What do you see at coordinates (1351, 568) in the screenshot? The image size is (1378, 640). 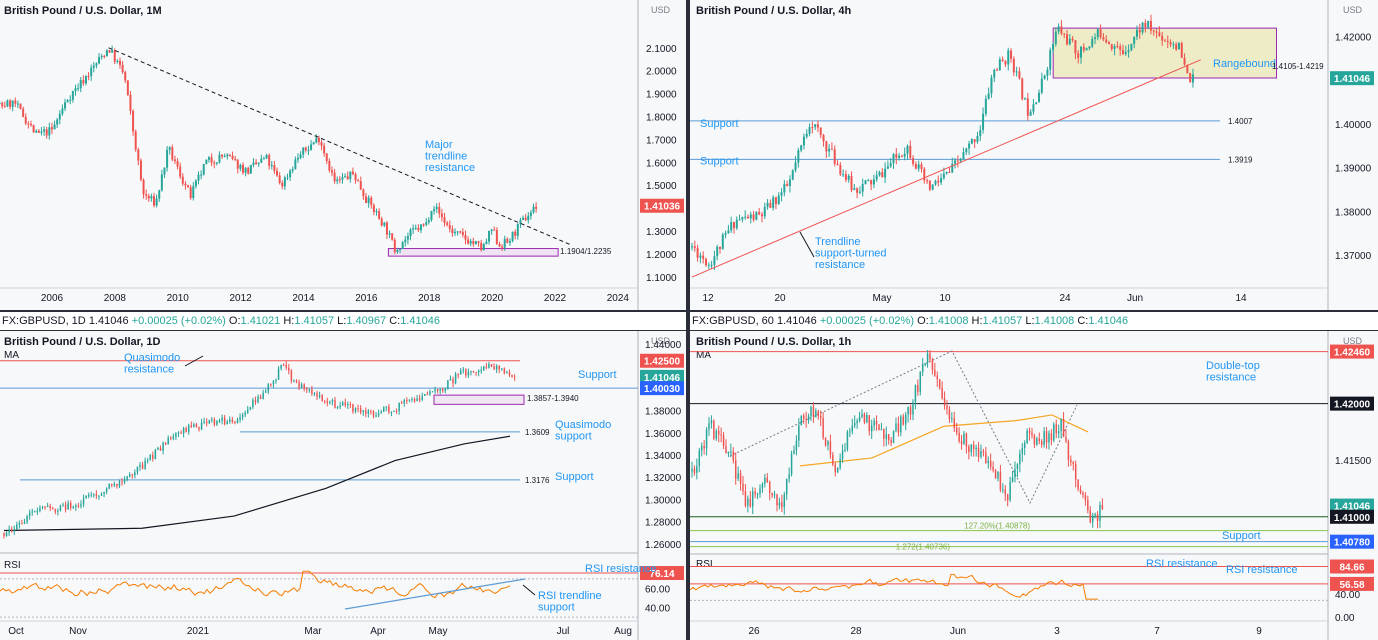 I see `rsi-upper-price-tag: 84.66` at bounding box center [1351, 568].